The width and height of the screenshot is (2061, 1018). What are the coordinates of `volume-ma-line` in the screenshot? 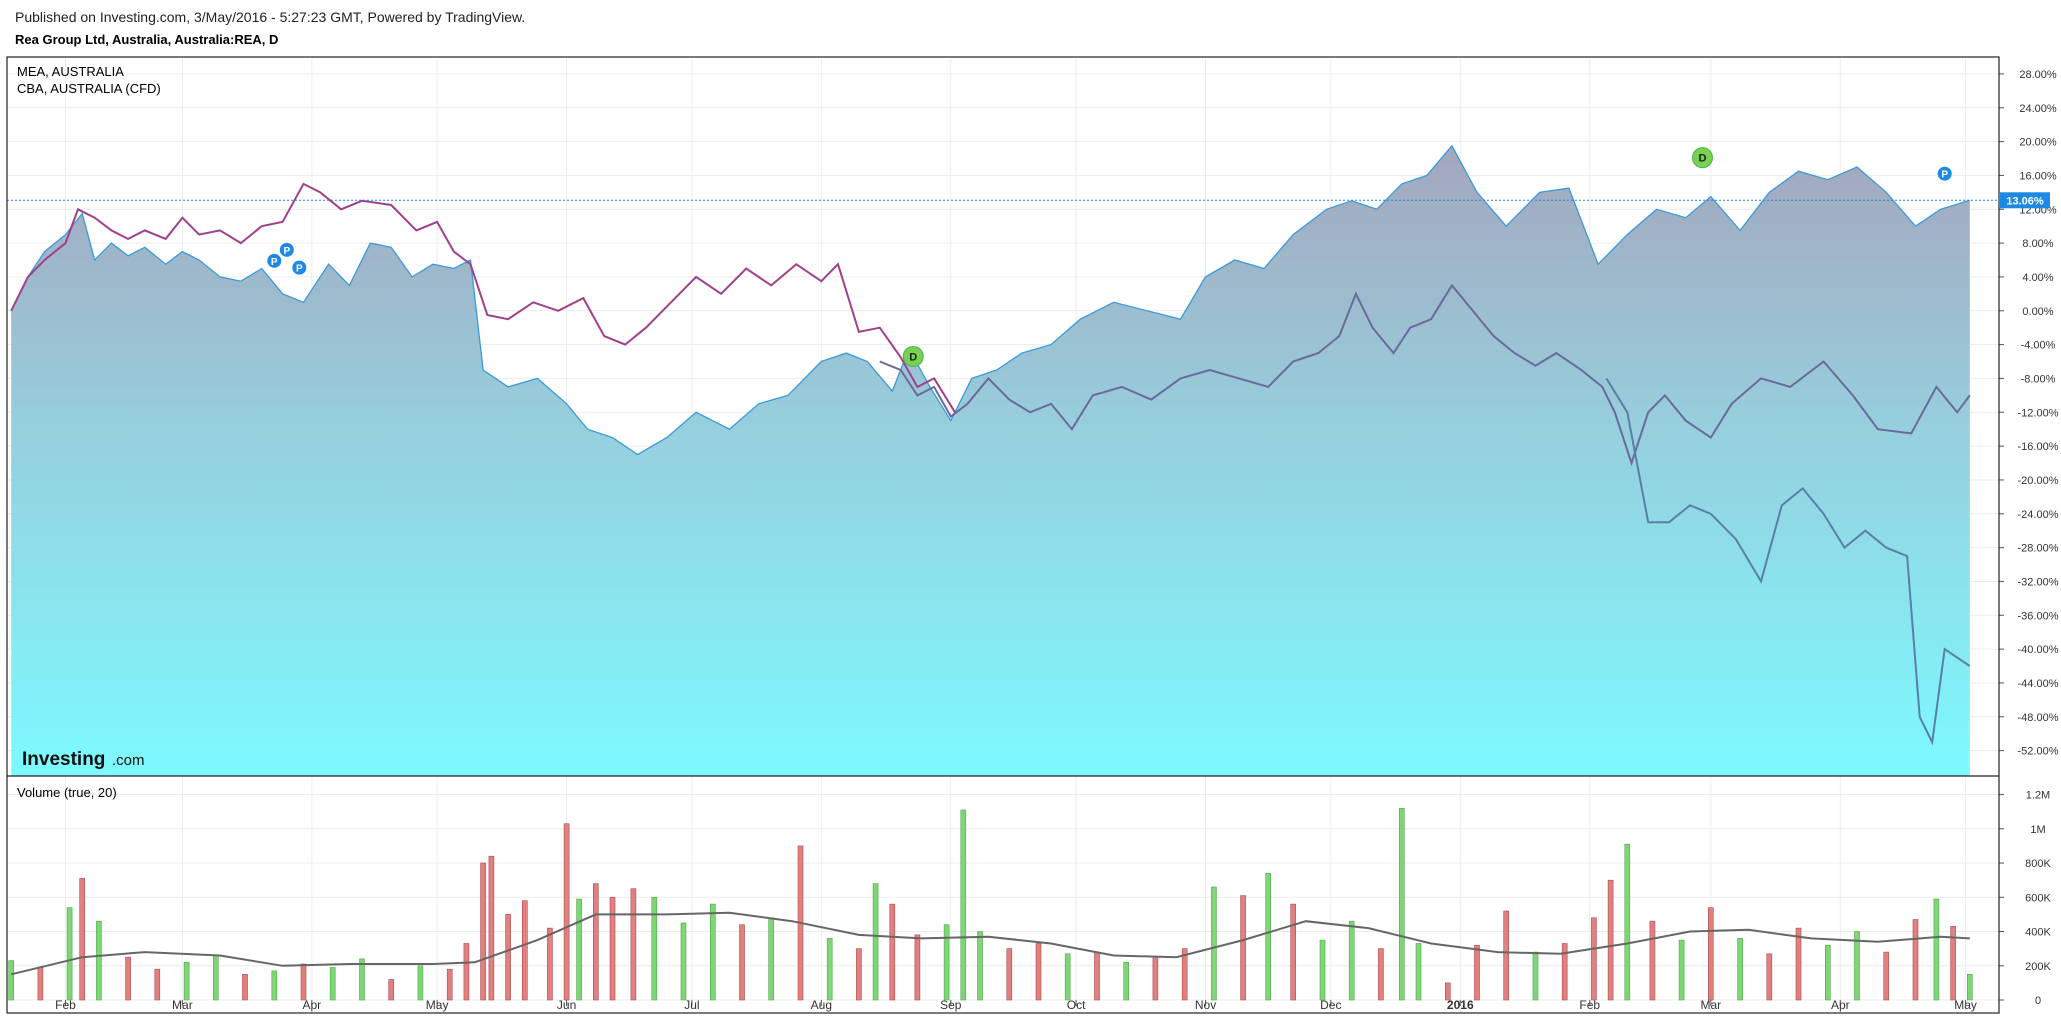 It's located at (990, 943).